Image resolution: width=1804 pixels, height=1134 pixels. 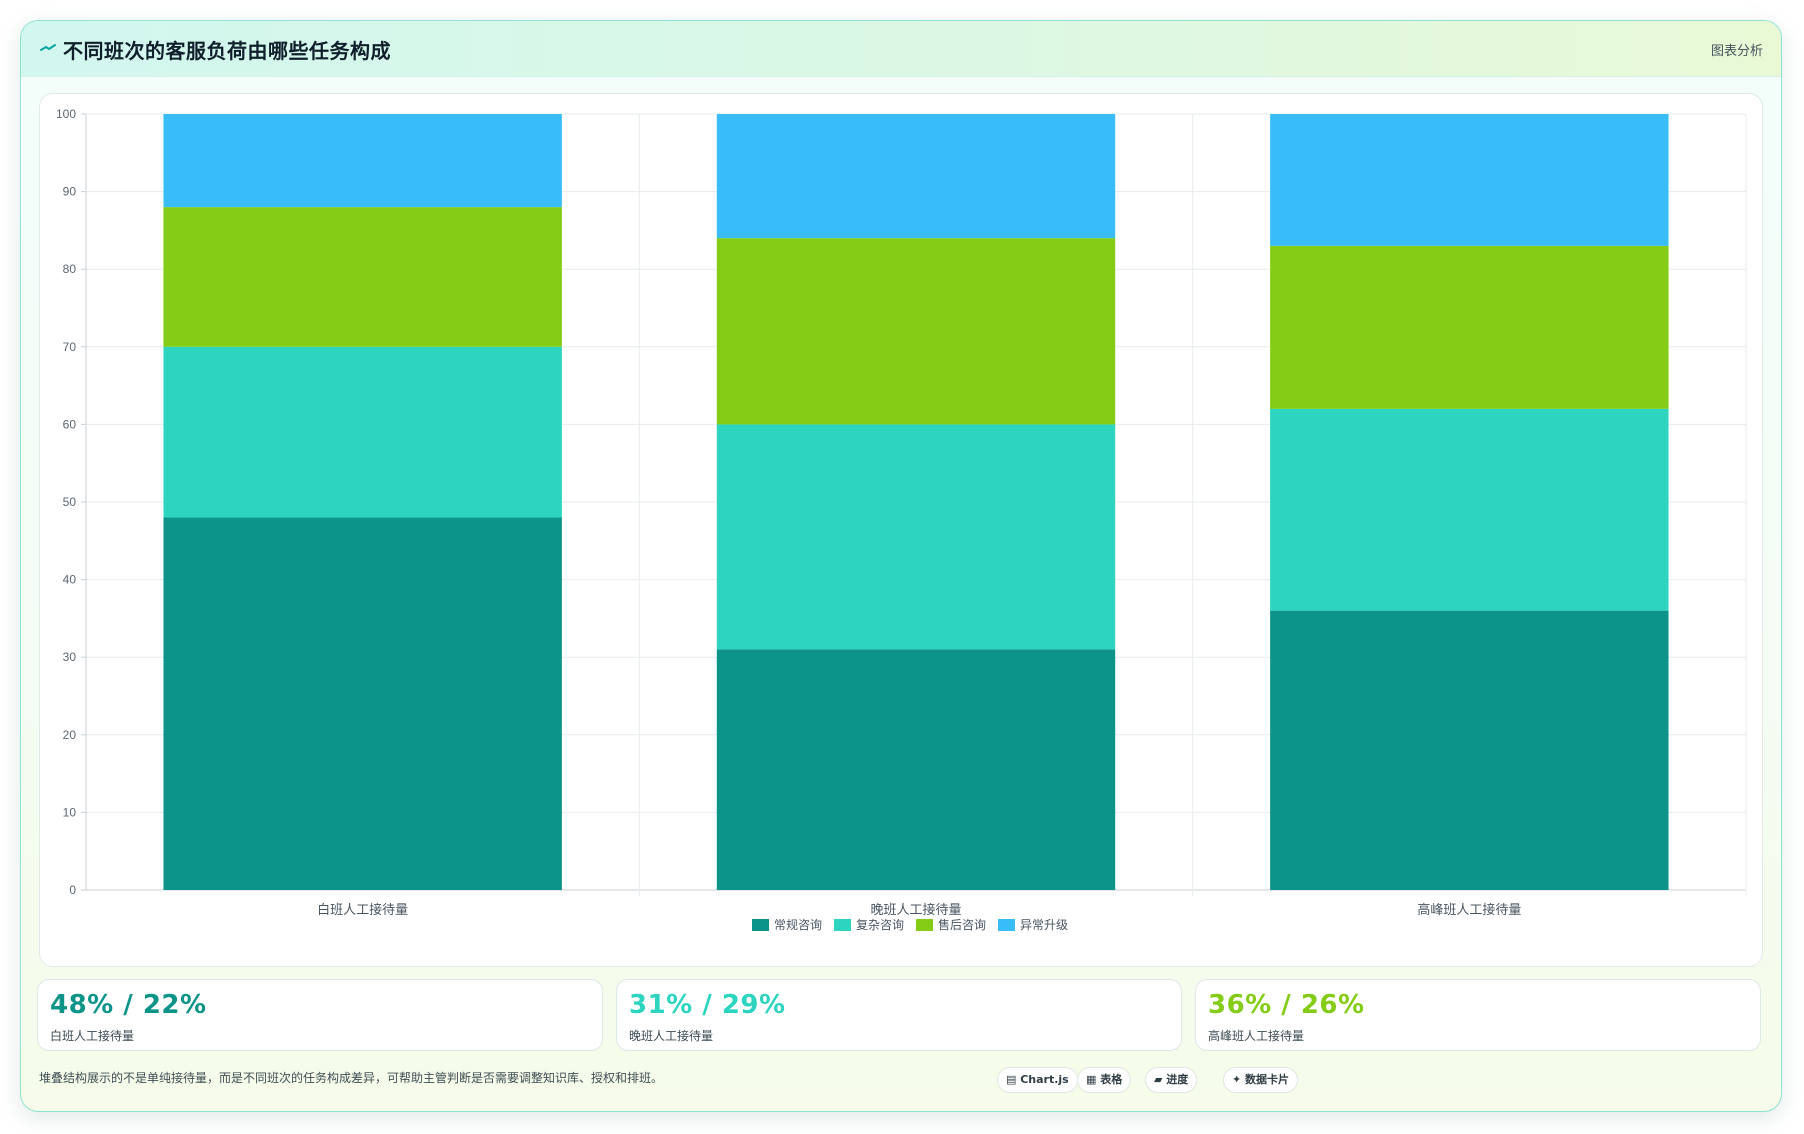 What do you see at coordinates (128, 1005) in the screenshot?
I see `stat-value-day-shift: 48% / 22%` at bounding box center [128, 1005].